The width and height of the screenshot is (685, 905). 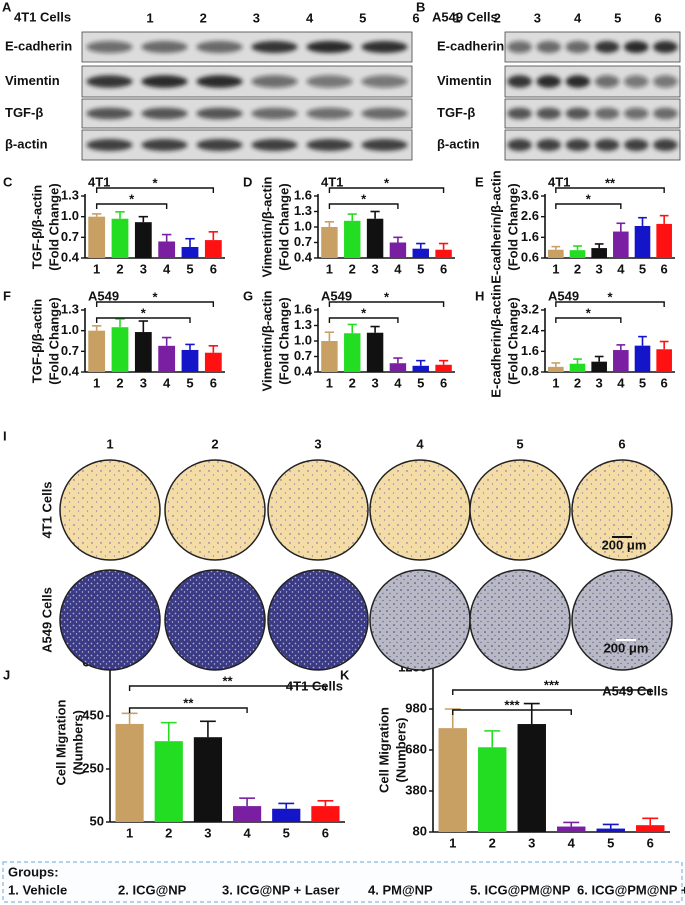 What do you see at coordinates (97, 820) in the screenshot?
I see `y-tick-label: 50` at bounding box center [97, 820].